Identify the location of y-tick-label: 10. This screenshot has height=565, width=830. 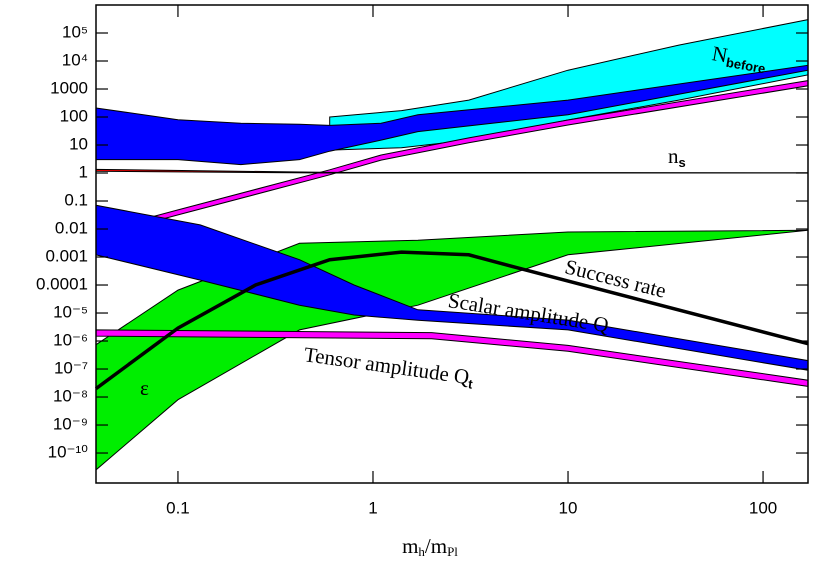
(78, 143).